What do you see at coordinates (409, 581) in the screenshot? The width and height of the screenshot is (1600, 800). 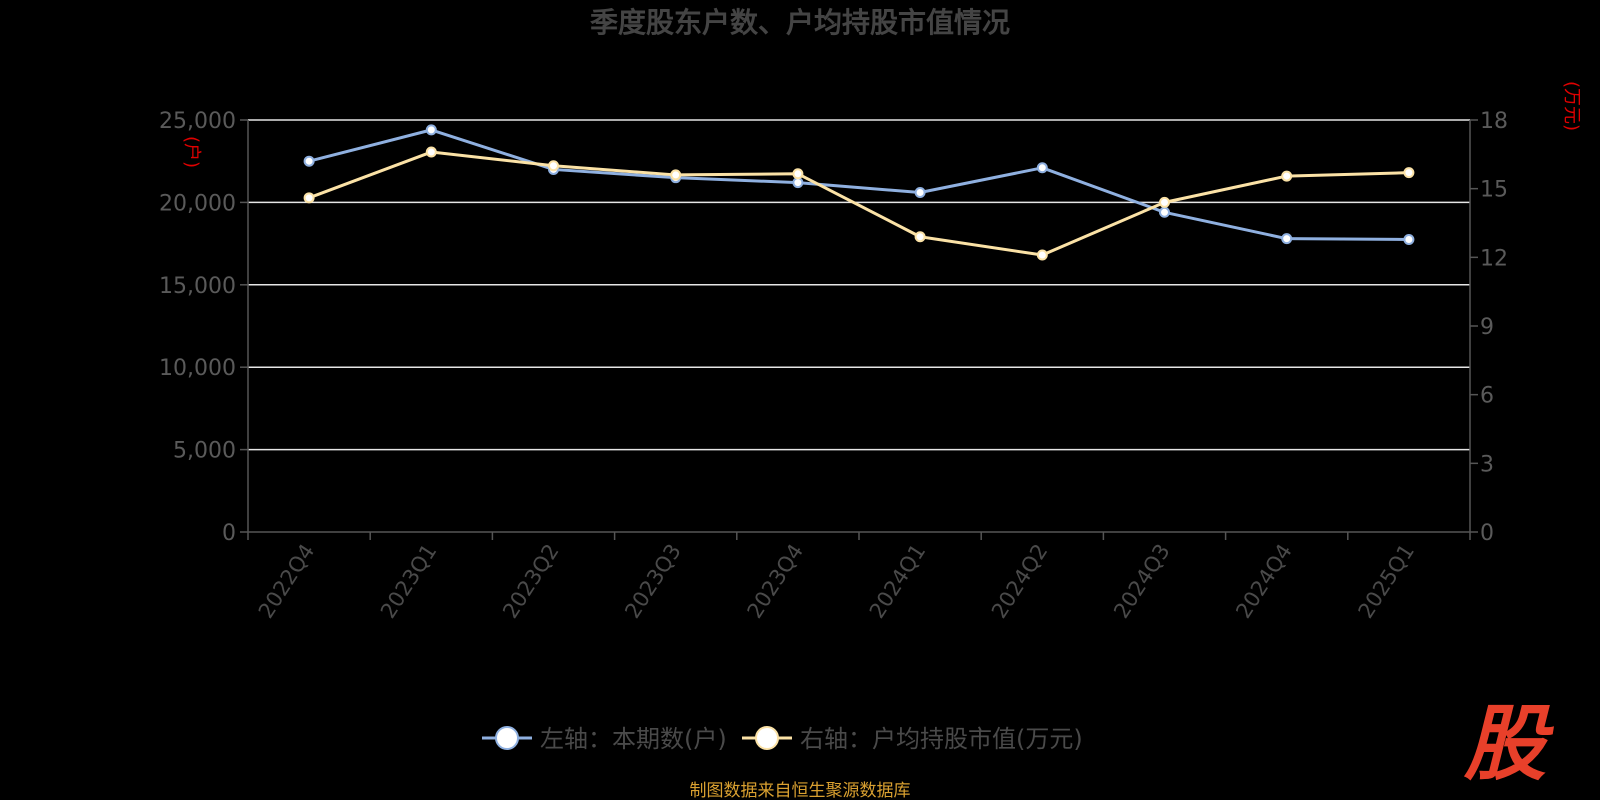 I see `x-tick-label: 2023Q1` at bounding box center [409, 581].